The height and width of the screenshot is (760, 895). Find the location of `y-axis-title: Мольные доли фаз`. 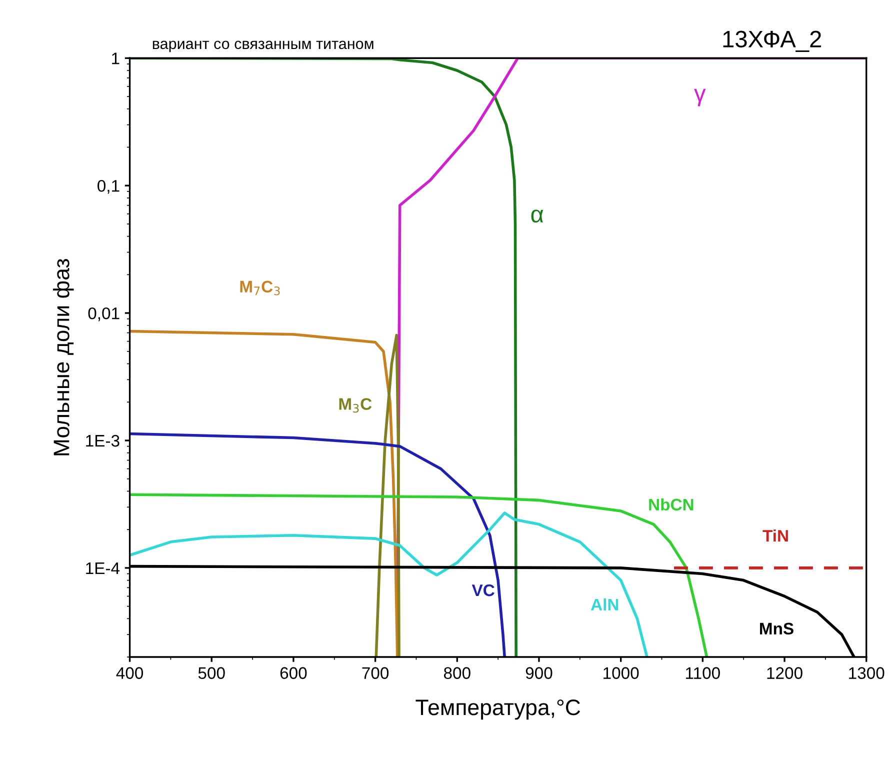

y-axis-title: Мольные доли фаз is located at coordinates (63, 357).